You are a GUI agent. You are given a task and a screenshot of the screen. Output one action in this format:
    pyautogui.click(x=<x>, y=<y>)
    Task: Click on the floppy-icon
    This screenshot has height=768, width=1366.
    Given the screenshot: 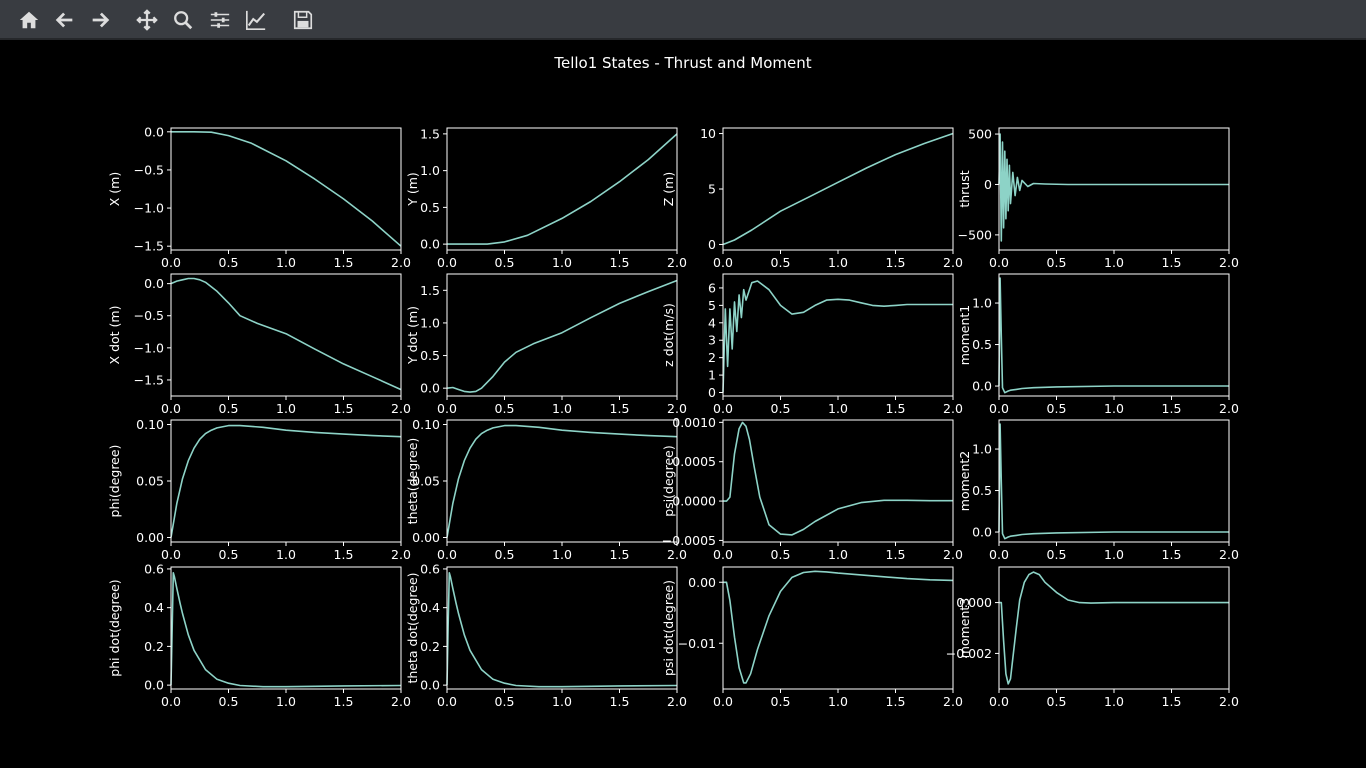 What is the action you would take?
    pyautogui.click(x=303, y=20)
    